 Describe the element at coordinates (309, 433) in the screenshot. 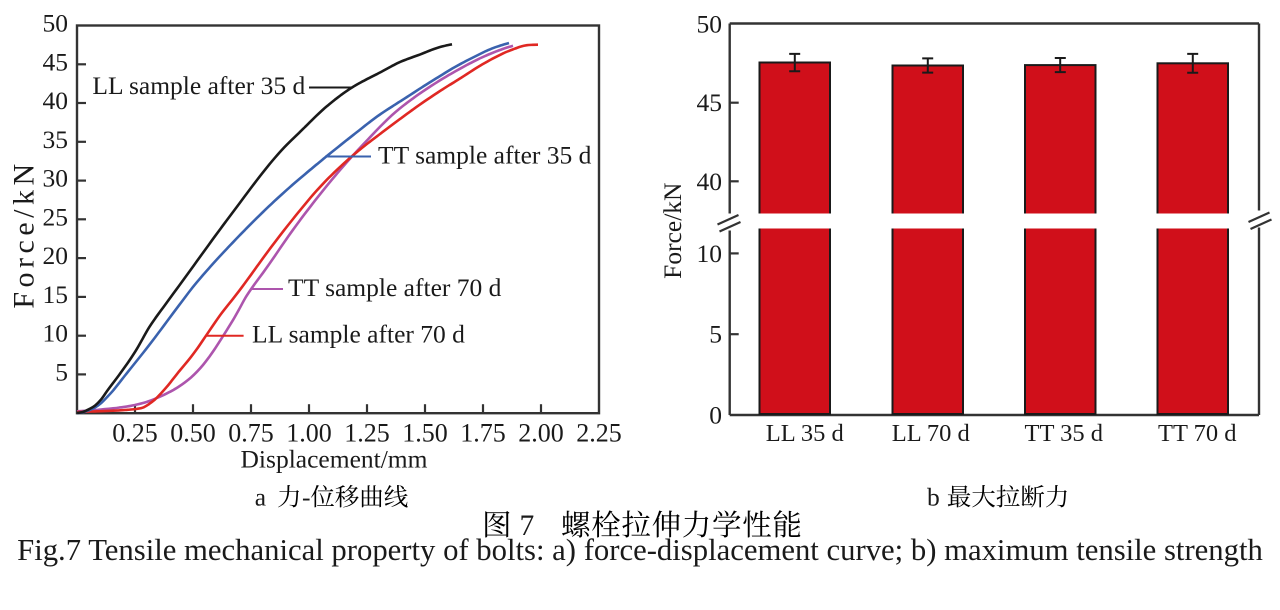

I see `svg-text: 1.00` at that location.